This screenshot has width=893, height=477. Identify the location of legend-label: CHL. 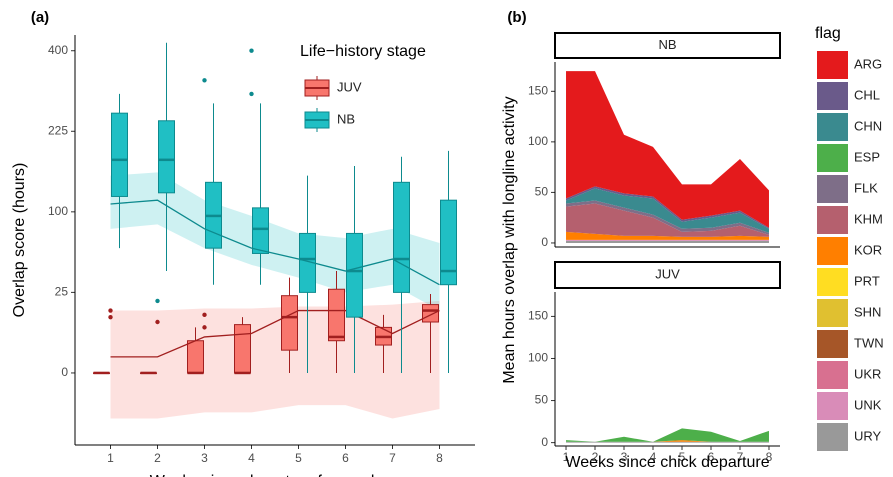
(867, 94).